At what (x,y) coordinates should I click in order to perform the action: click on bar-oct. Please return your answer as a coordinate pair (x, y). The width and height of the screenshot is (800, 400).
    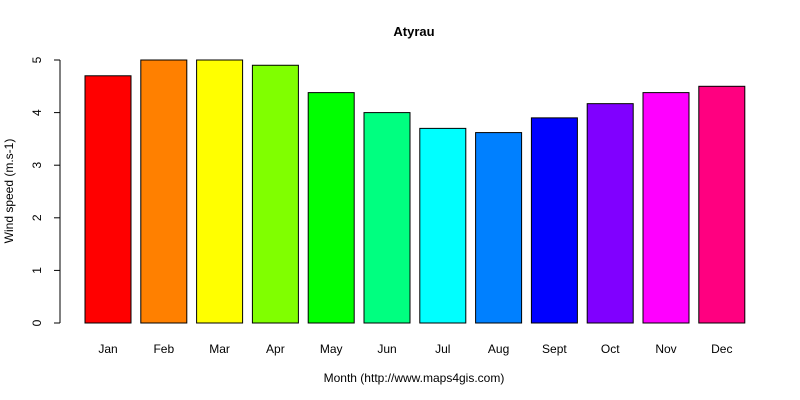
    Looking at the image, I should click on (610, 213).